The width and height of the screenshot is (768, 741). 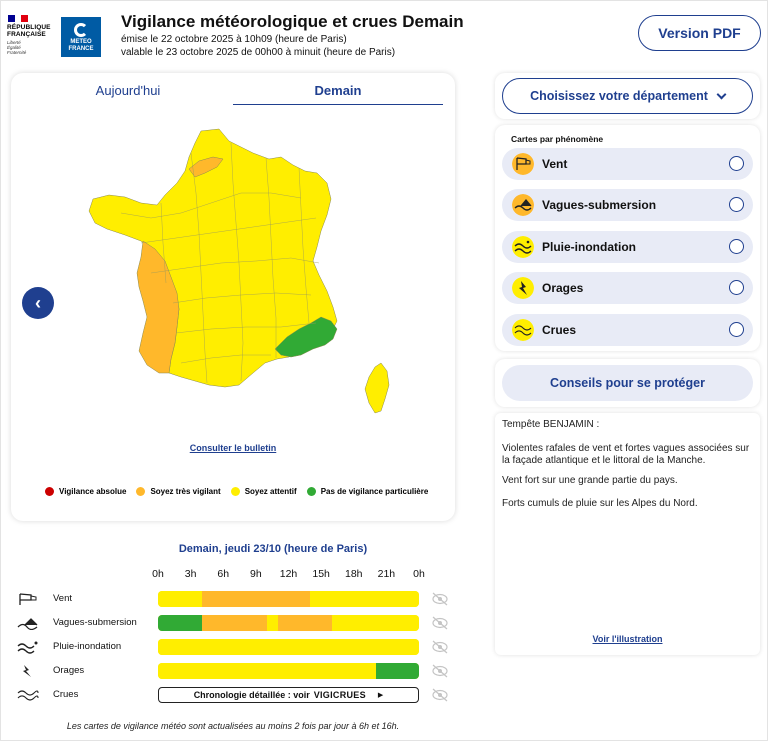 I want to click on timeline-label-crues: Crues, so click(x=66, y=694).